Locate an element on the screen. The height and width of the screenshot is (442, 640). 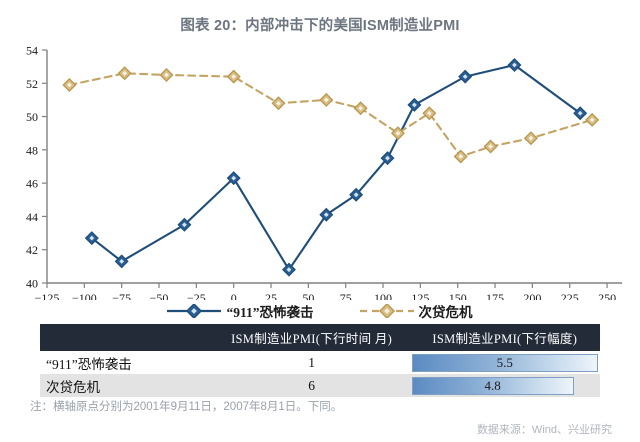
x-tick-label: 225 is located at coordinates (570, 295).